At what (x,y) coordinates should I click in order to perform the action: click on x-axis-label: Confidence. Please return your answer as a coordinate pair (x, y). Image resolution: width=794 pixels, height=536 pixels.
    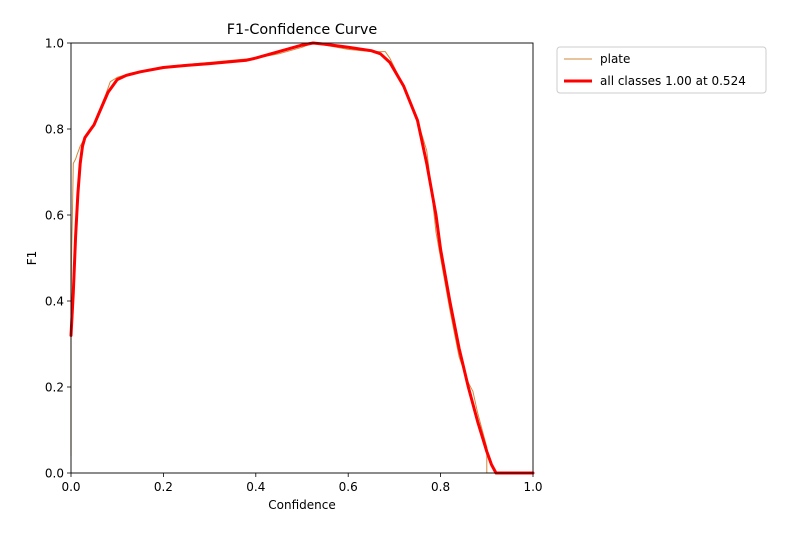
    Looking at the image, I should click on (301, 505).